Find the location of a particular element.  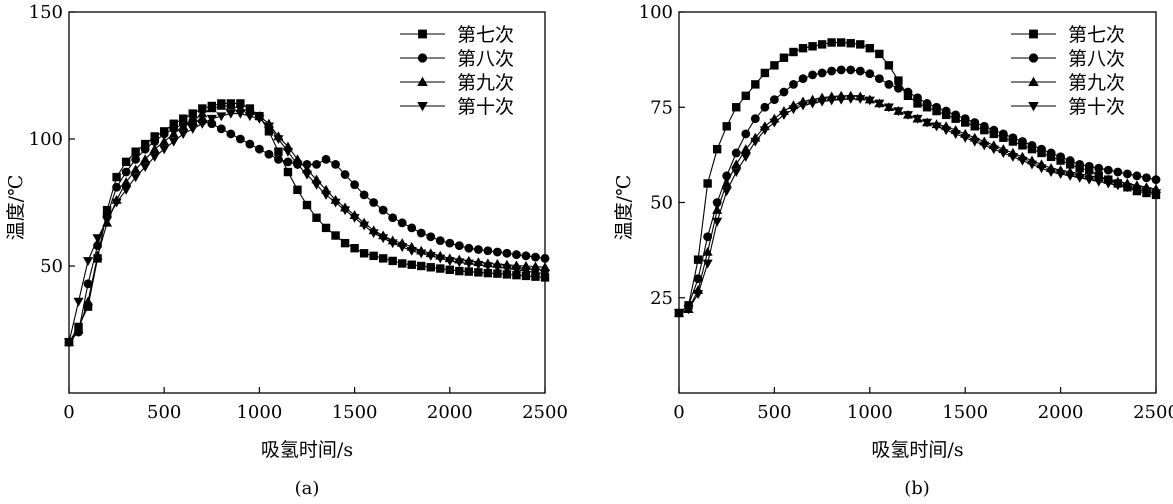

x-tick-label: 1500 is located at coordinates (355, 412).